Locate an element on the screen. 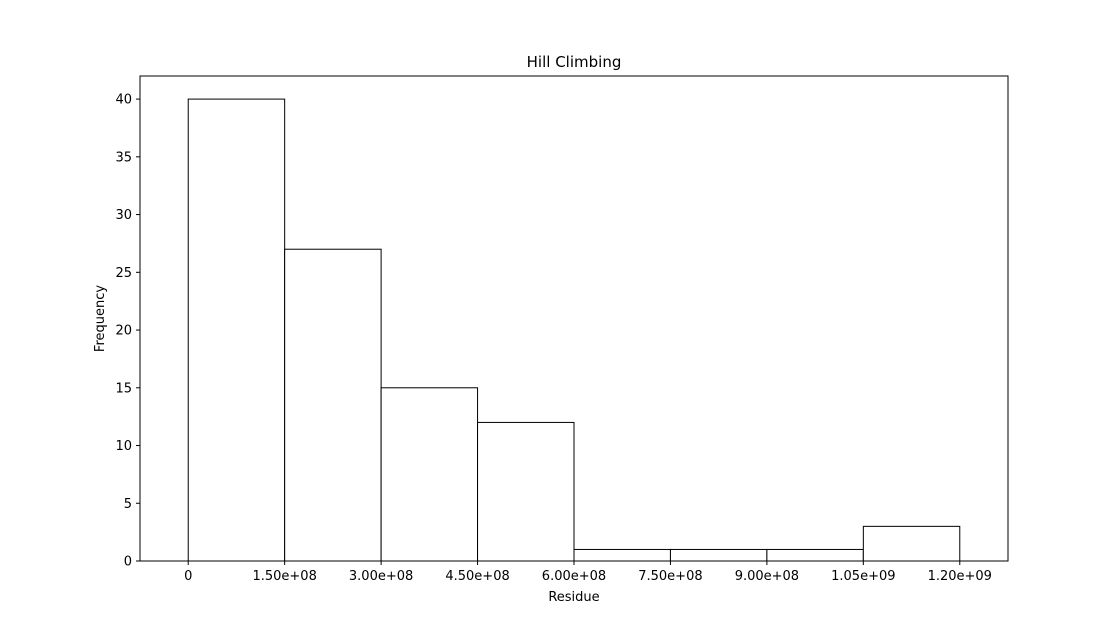  x-axis-label: Residue is located at coordinates (573, 597).